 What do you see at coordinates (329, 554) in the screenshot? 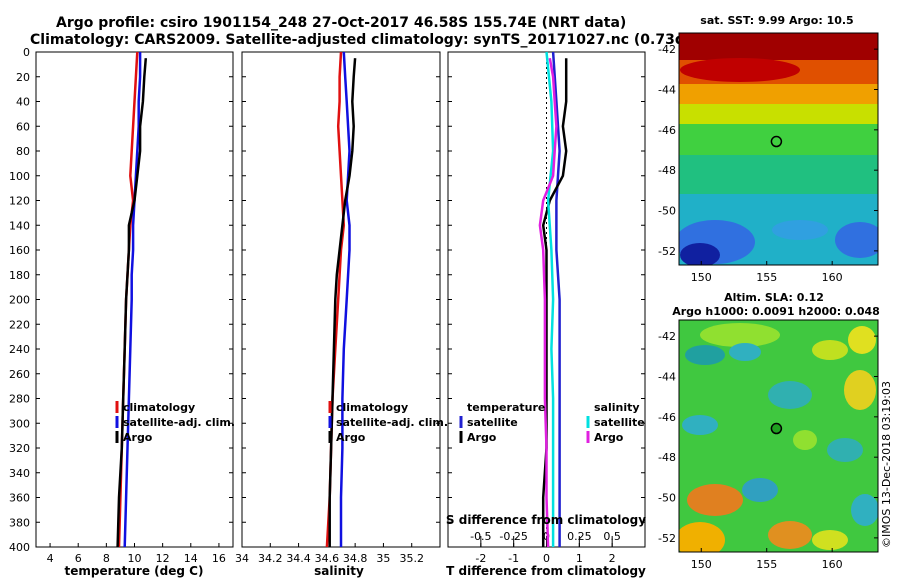
I see `salinity-x-axis: 34 34.2 34.4 34.6 34.8 35 35.2` at bounding box center [329, 554].